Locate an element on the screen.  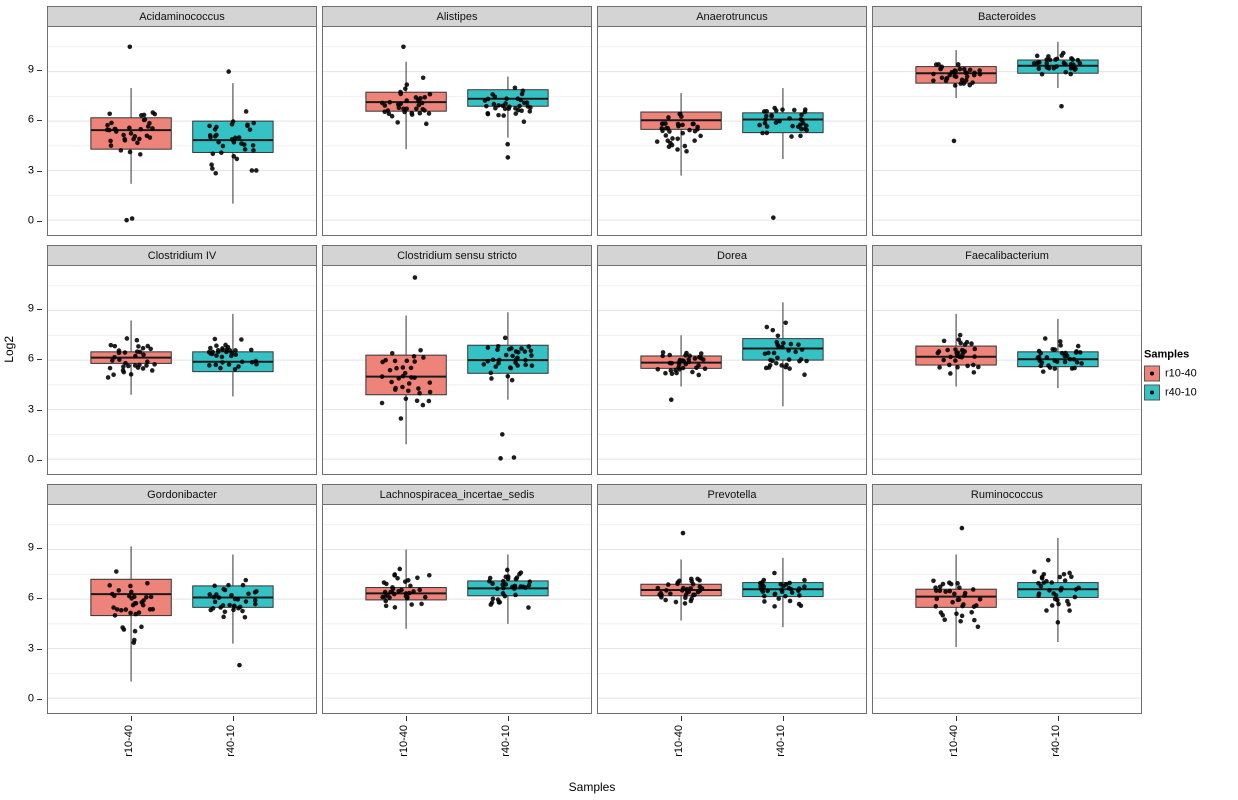
facet-panel: Lachnospiracea_incertae_sedis is located at coordinates (457, 599).